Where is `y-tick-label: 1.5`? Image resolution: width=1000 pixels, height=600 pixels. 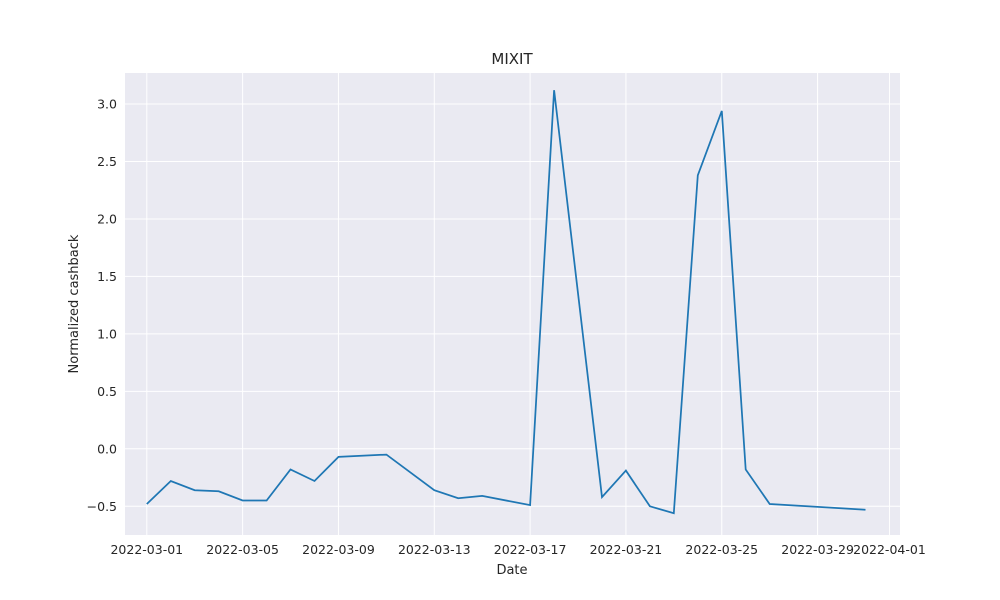 y-tick-label: 1.5 is located at coordinates (107, 276).